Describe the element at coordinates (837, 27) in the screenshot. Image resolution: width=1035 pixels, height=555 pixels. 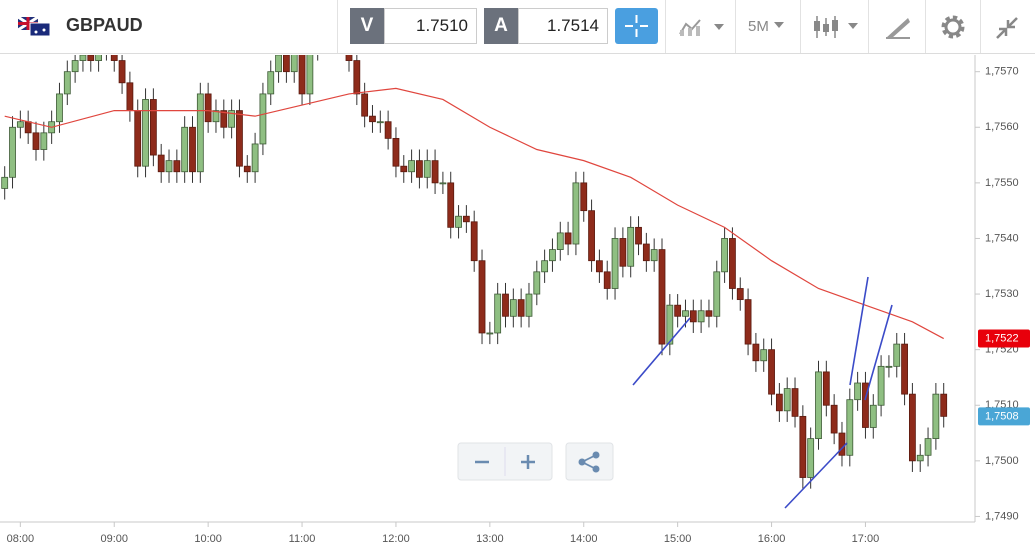
I see `candle-style-button` at that location.